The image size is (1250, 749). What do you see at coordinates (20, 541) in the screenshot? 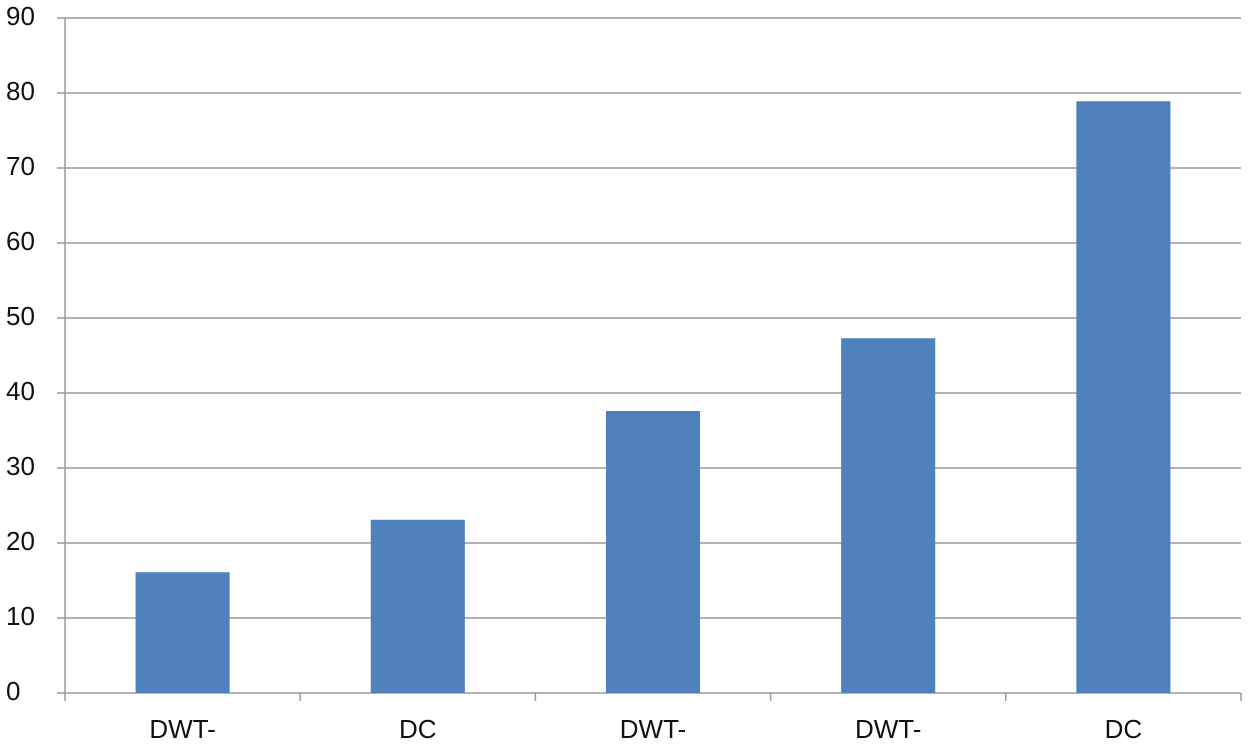
I see `y-tick-label: 20` at bounding box center [20, 541].